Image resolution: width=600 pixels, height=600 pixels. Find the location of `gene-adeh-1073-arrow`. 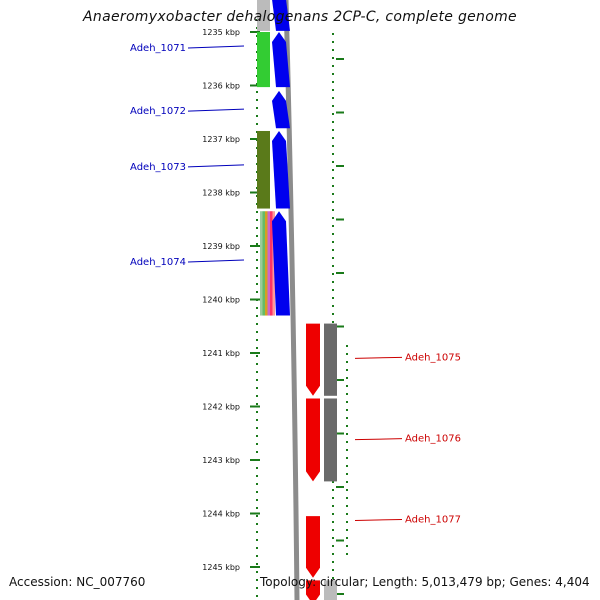

gene-adeh-1073-arrow is located at coordinates (281, 169).